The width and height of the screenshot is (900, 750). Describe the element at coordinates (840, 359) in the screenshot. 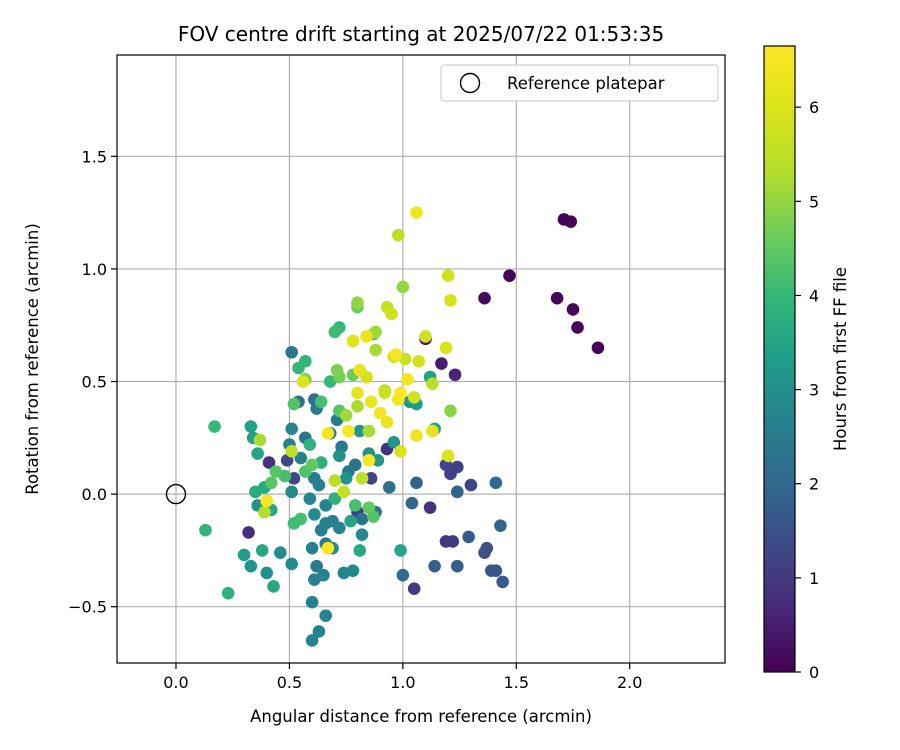

I see `colorbar-label: Hours from first FF file` at that location.